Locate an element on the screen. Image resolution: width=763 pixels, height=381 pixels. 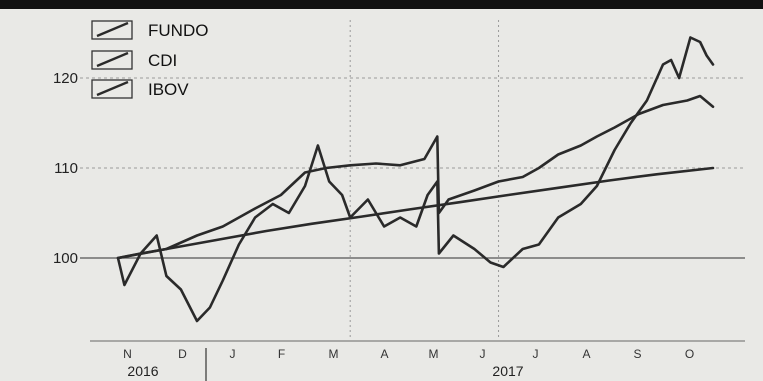
y-tick-label: 120 is located at coordinates (65, 78).